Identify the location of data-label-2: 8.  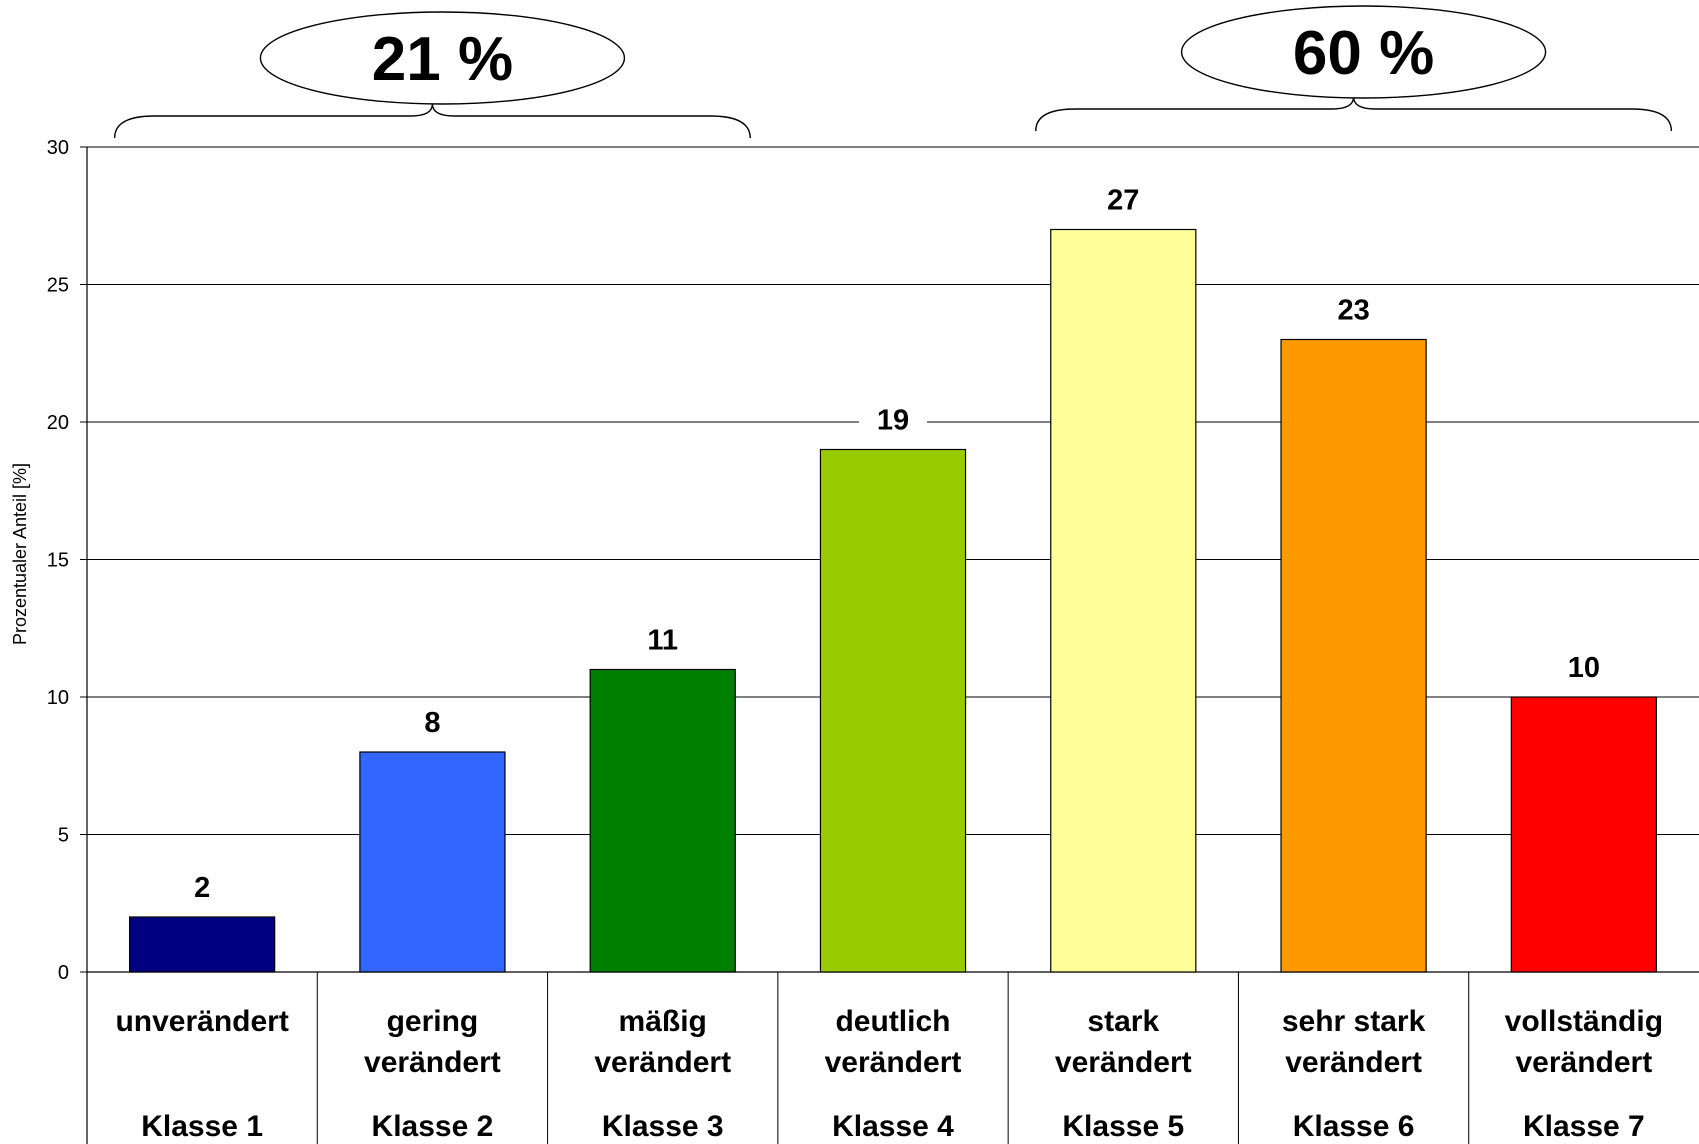
(432, 723).